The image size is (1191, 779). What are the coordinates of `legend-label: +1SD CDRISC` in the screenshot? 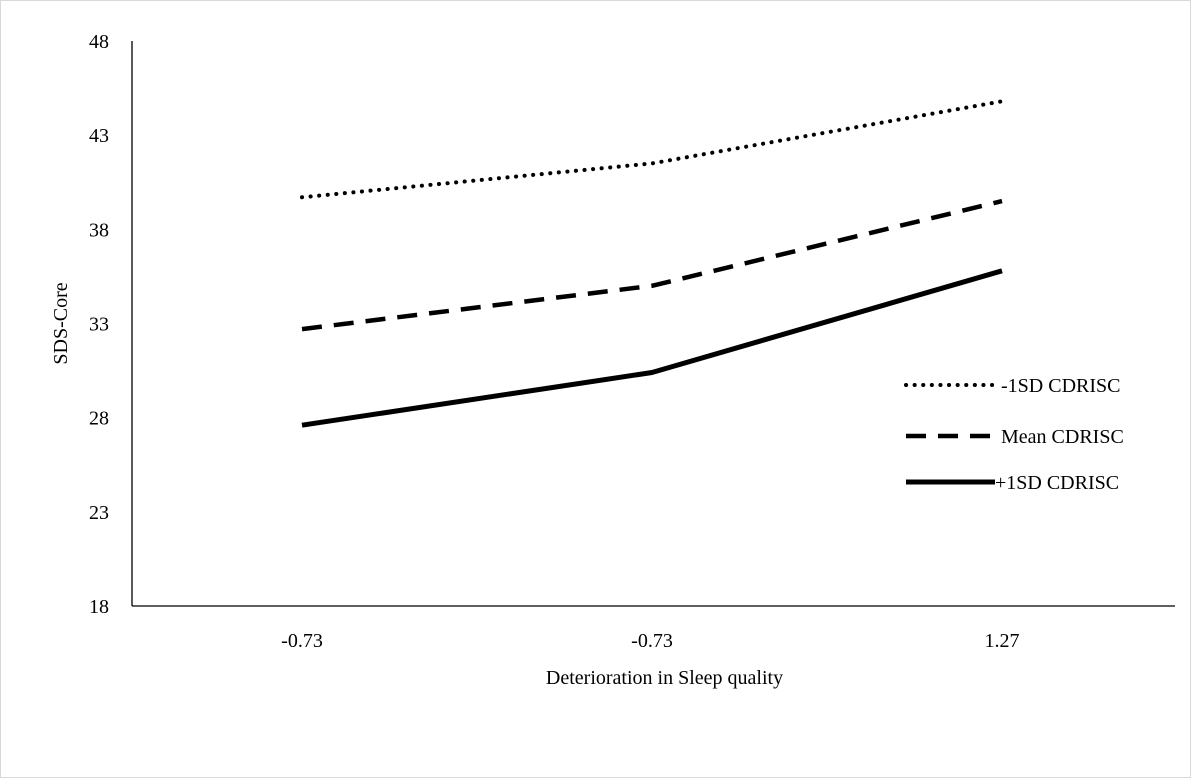 It's located at (1057, 483).